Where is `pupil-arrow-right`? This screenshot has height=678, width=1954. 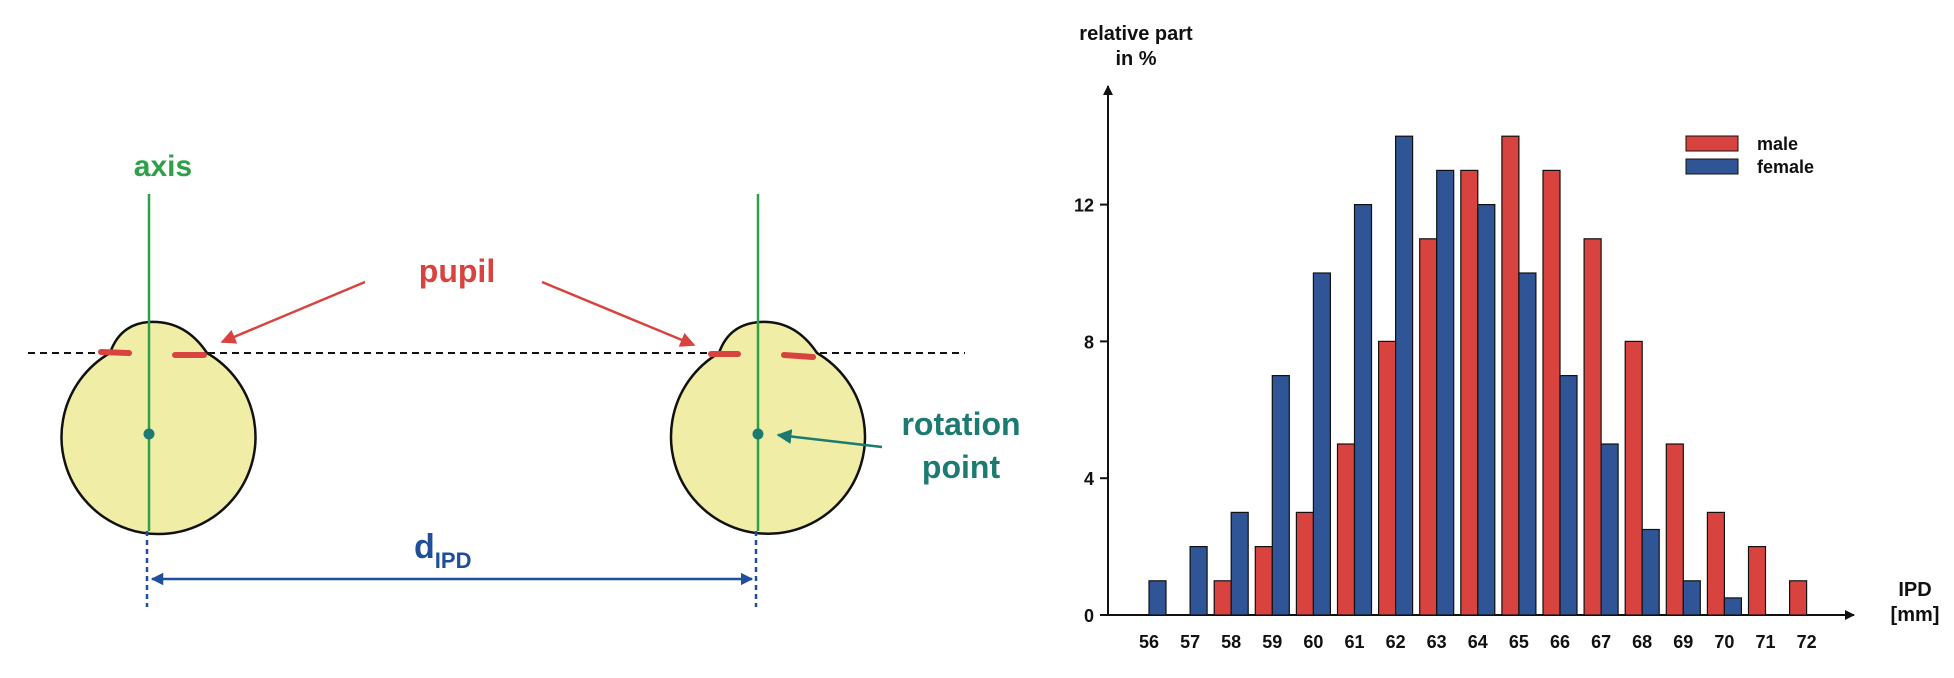
pupil-arrow-right is located at coordinates (618, 313).